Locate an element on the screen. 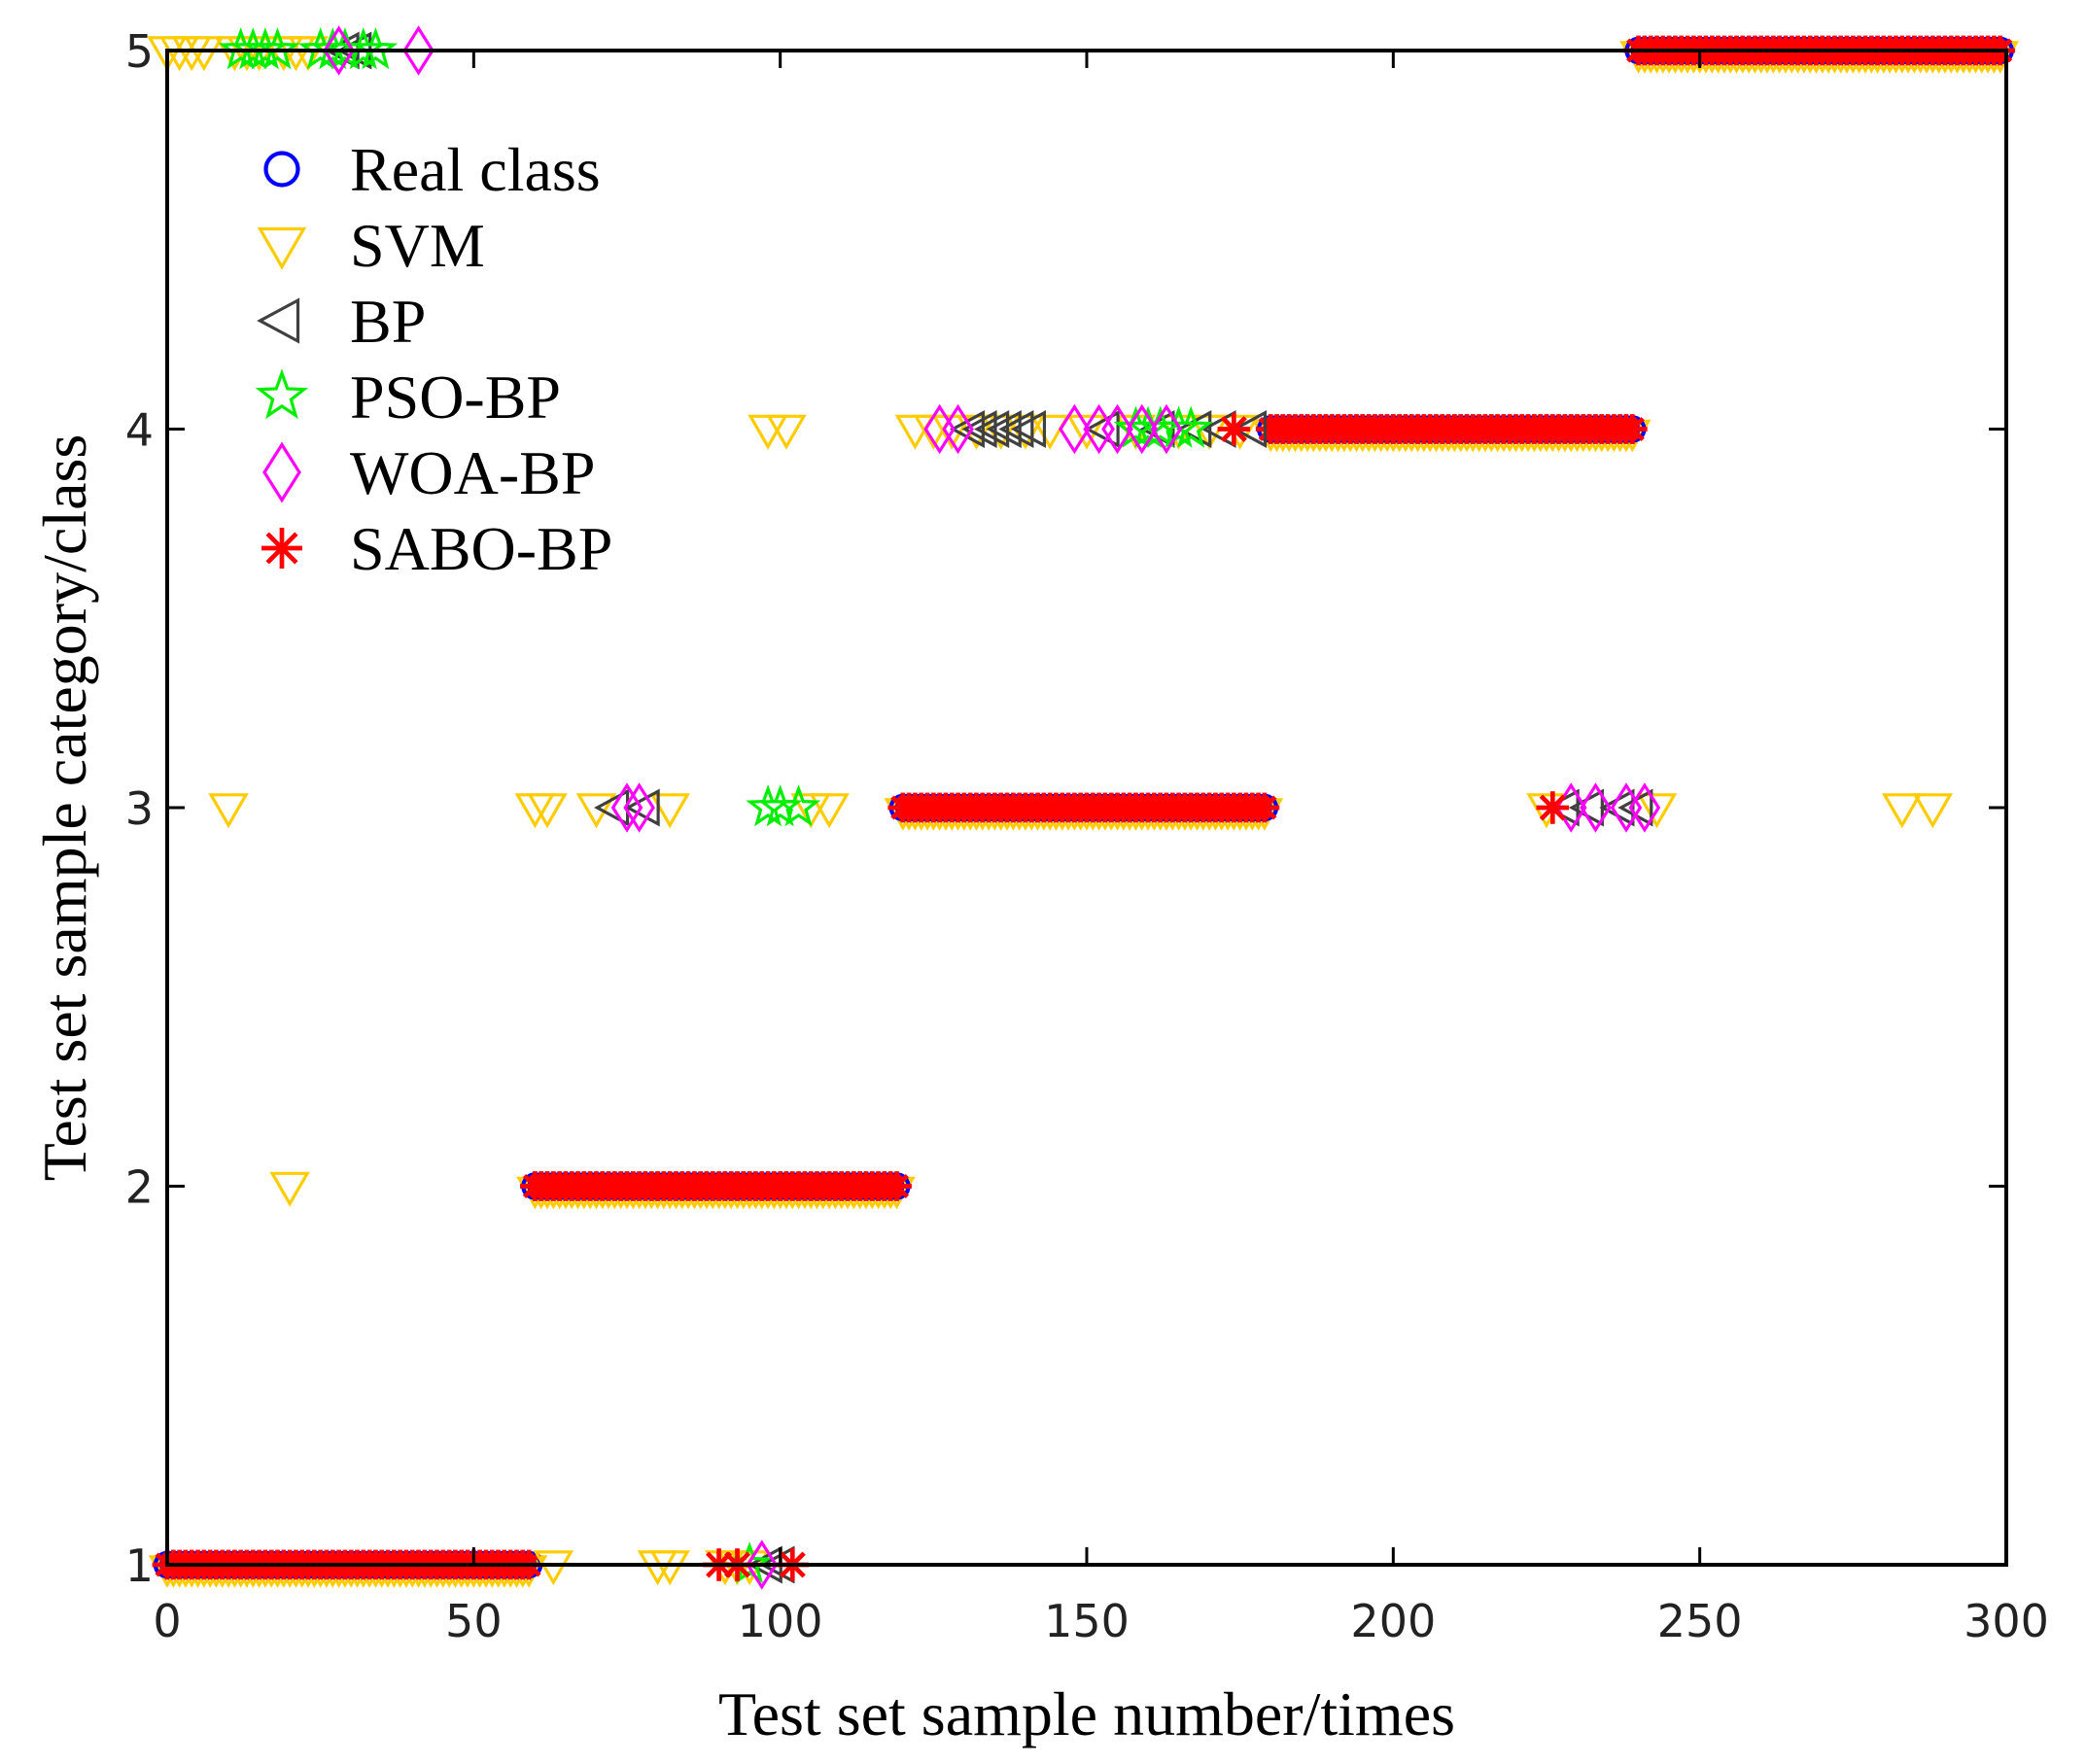 The width and height of the screenshot is (2086, 1764). legend-marker-pso-bp is located at coordinates (282, 394).